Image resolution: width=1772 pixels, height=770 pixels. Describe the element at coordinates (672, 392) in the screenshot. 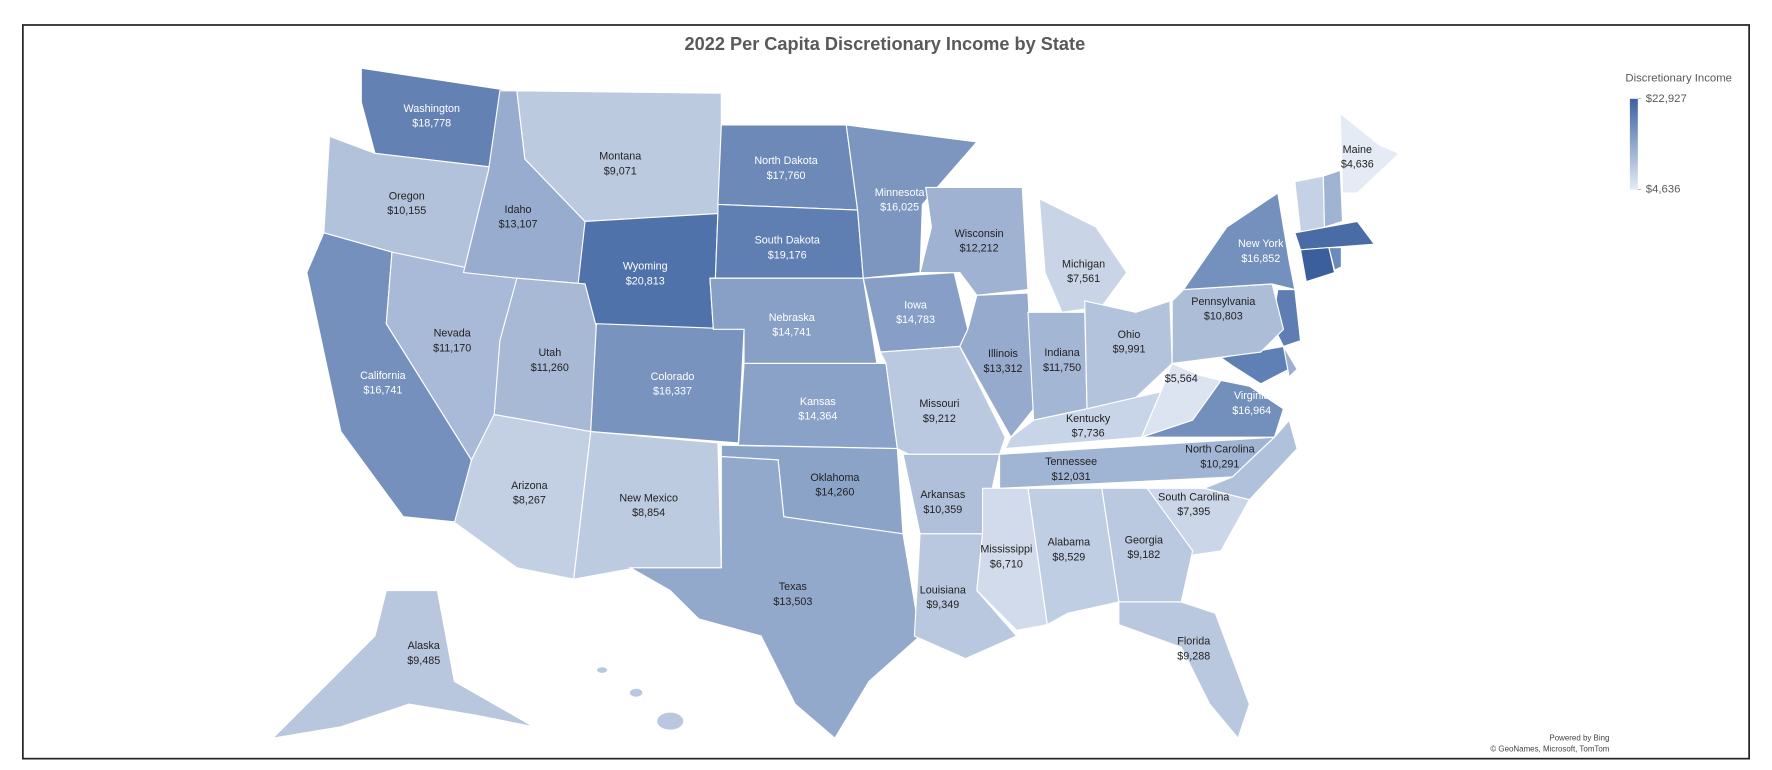

I see `value-label: $16,337` at that location.